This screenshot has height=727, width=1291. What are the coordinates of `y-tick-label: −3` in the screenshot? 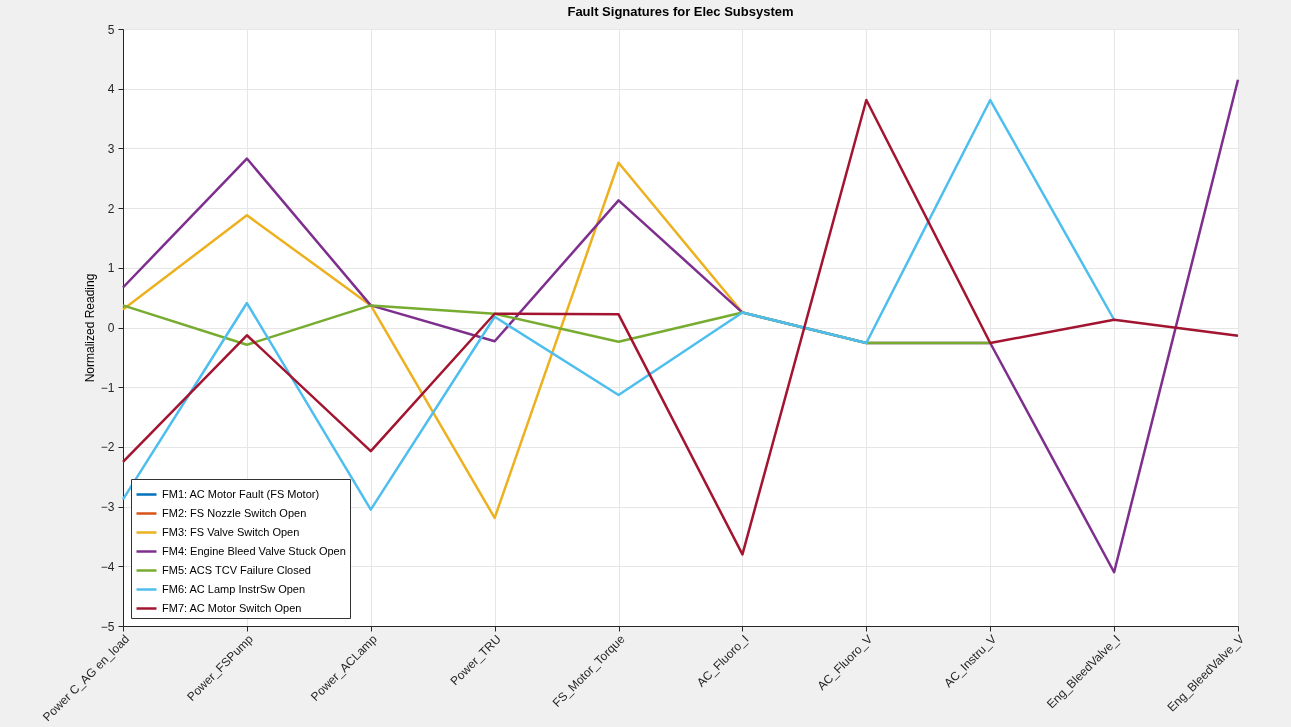 It's located at (107, 507).